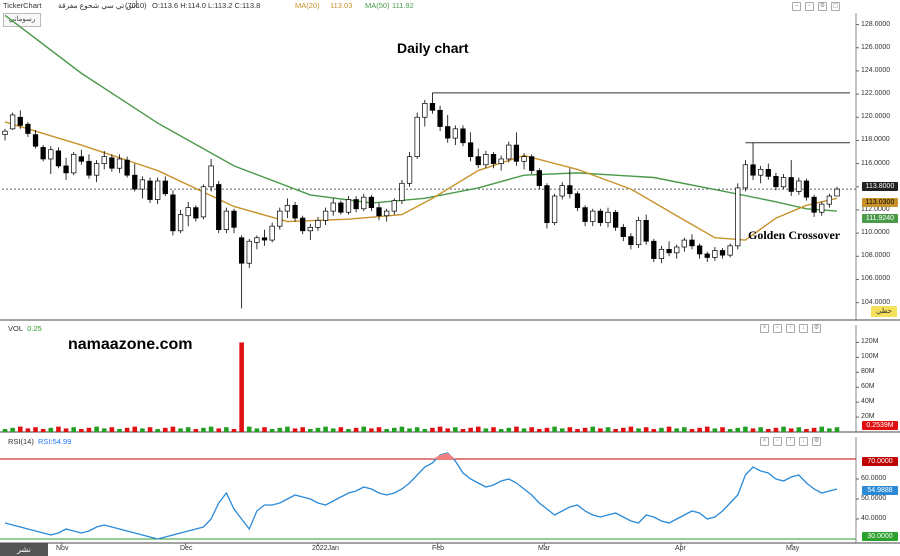  What do you see at coordinates (875, 209) in the screenshot?
I see `price-tick-label: 112.0000` at bounding box center [875, 209].